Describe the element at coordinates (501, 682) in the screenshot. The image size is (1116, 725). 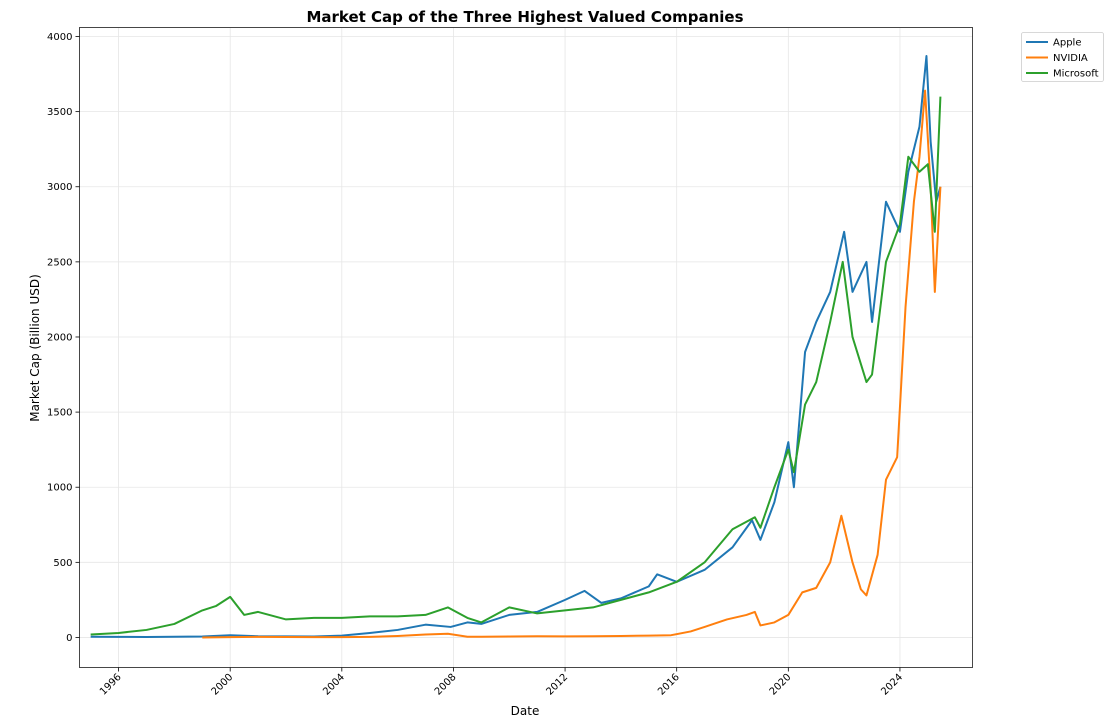
I see `x-ticks: 1996 2000 2004 2008 2012 2016 2020 2024` at that location.